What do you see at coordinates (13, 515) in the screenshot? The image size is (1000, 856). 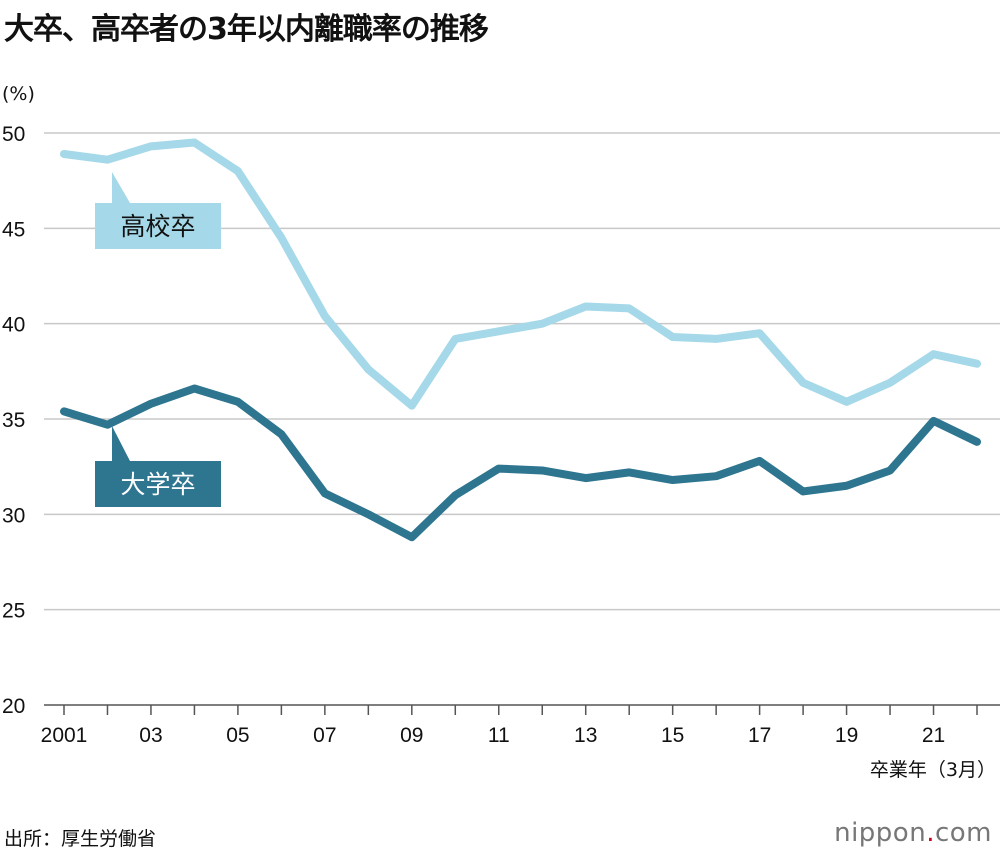 I see `y-tick-label: 30` at bounding box center [13, 515].